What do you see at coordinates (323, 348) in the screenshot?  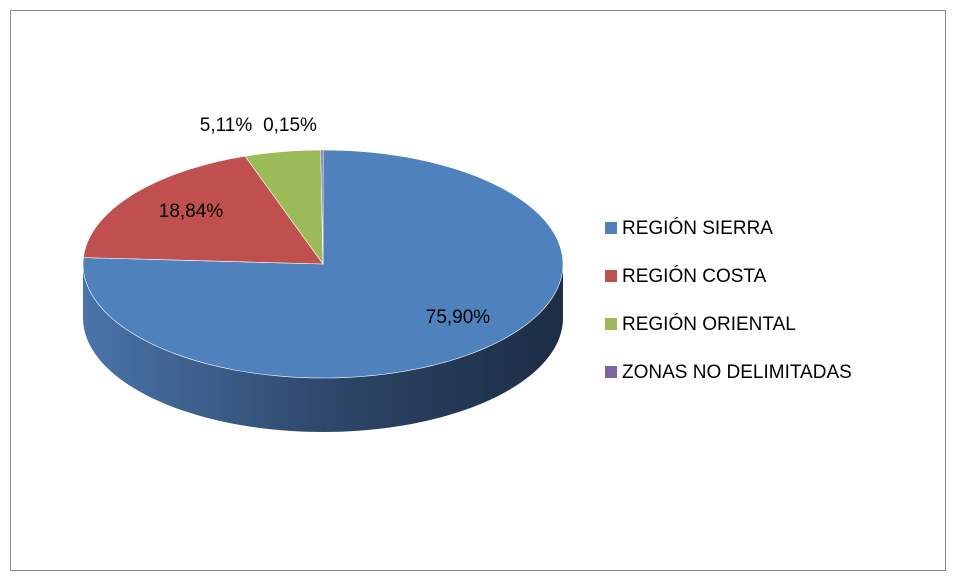 I see `slice-side` at bounding box center [323, 348].